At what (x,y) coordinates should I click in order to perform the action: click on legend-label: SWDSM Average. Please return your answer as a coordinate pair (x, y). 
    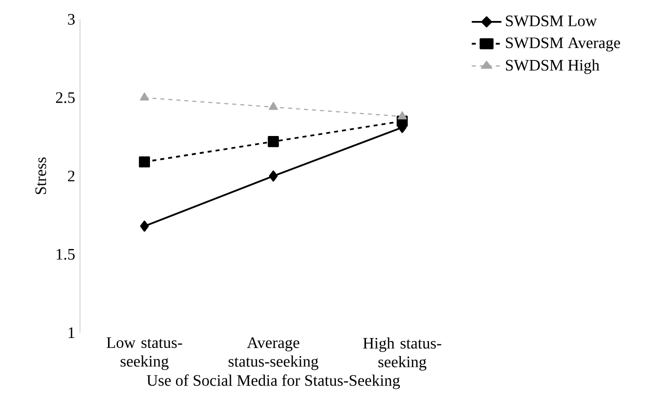
    Looking at the image, I should click on (563, 45).